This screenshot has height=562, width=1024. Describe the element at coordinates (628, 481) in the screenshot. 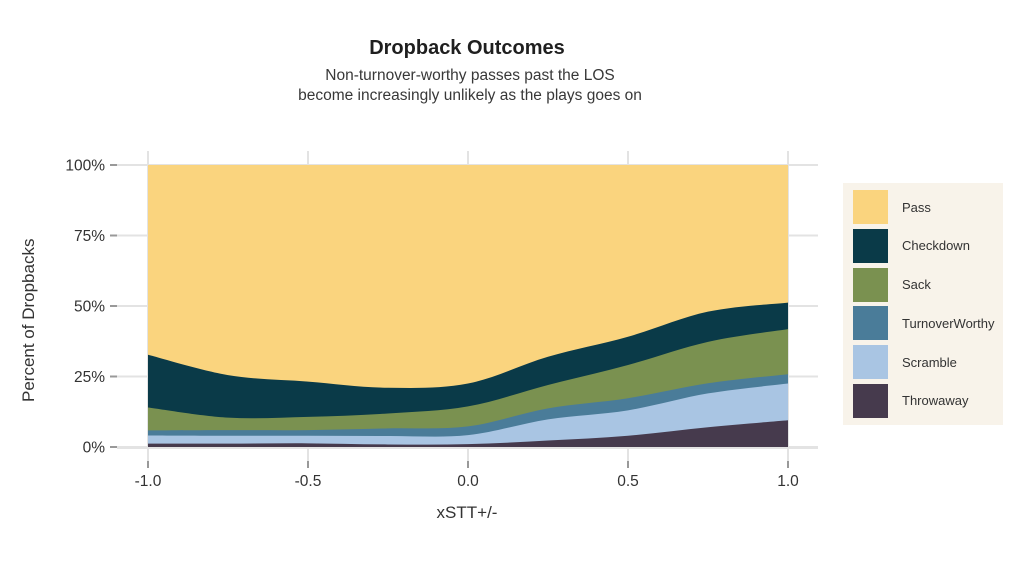

I see `x-tick-label: 0.5` at that location.